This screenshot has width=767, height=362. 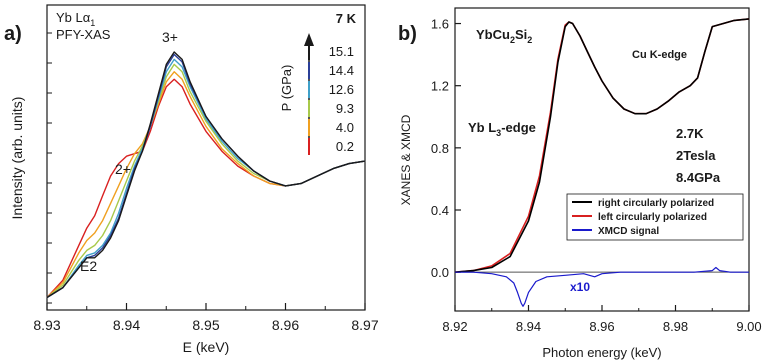 I want to click on panel-b-yb-edge: Yb L3-edge, so click(x=502, y=129).